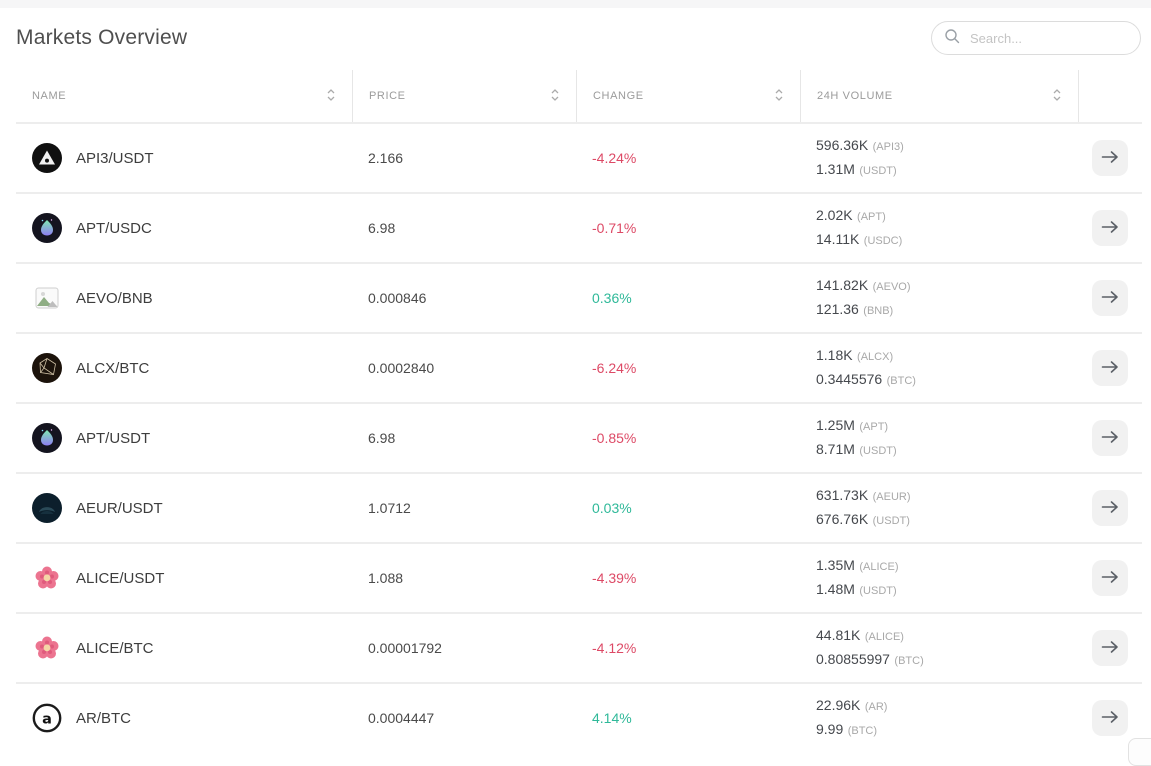 This screenshot has width=1151, height=766. I want to click on market-name-cell: APT/USDT, so click(184, 438).